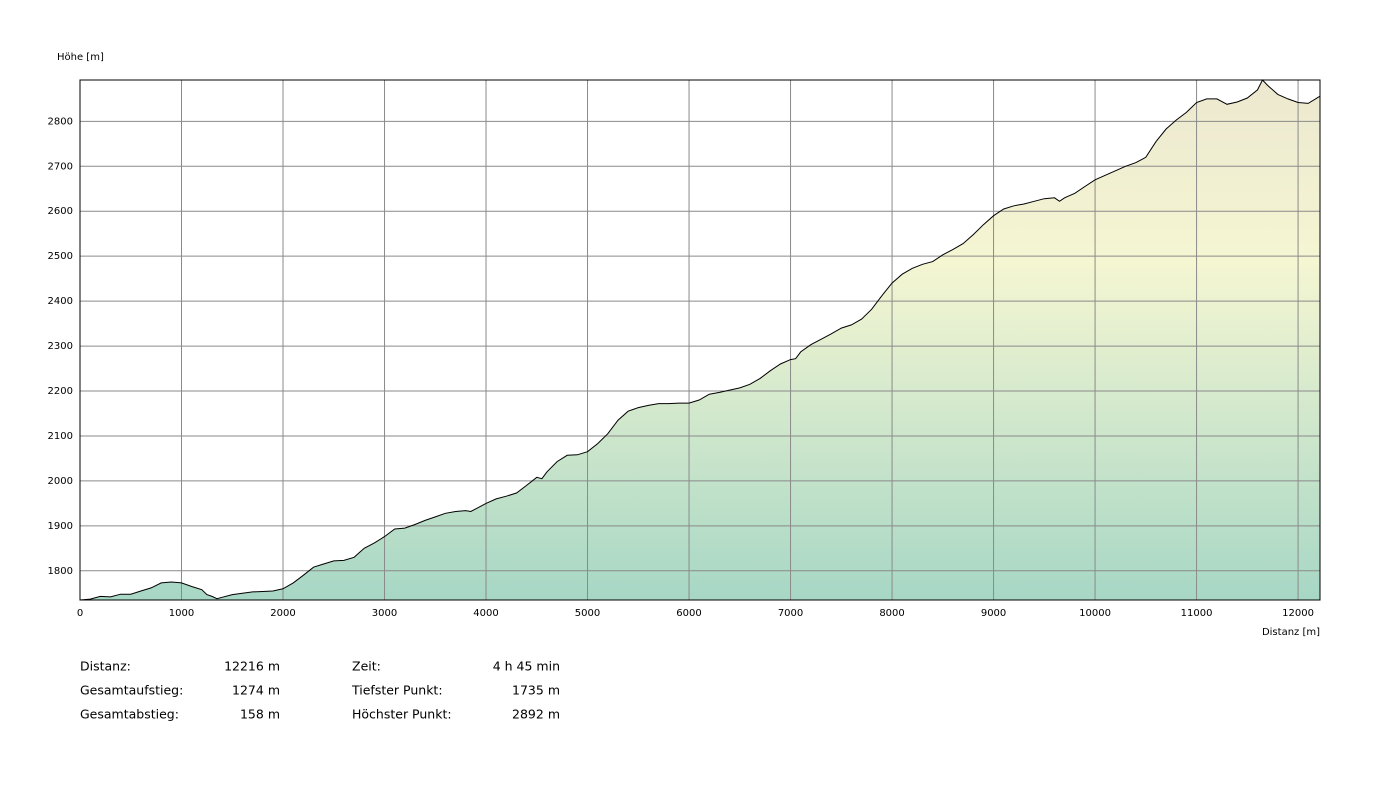 The height and width of the screenshot is (804, 1400). Describe the element at coordinates (80, 57) in the screenshot. I see `y-axis-label: Höhe [m]` at that location.